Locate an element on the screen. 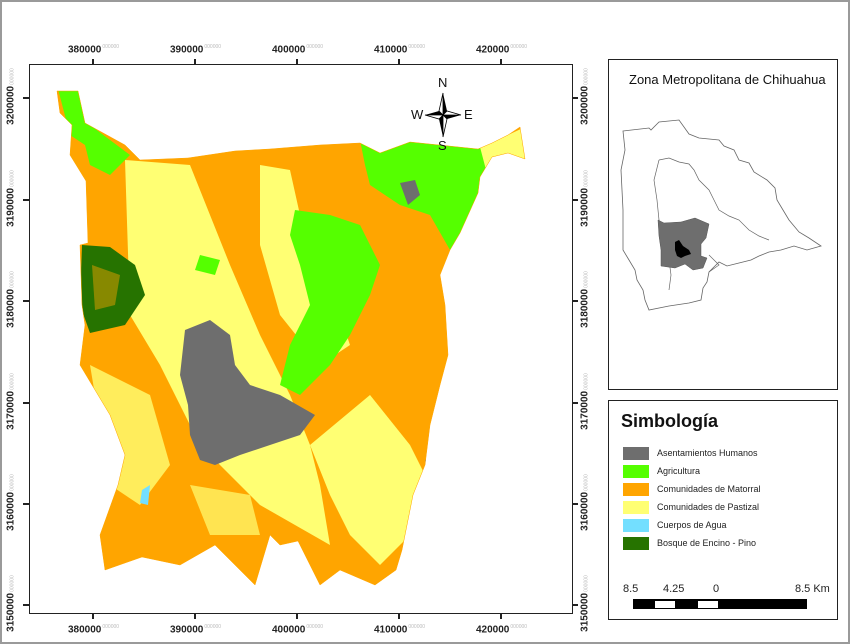 Image resolution: width=850 pixels, height=644 pixels. x-label-top: 400000000000 is located at coordinates (298, 50).